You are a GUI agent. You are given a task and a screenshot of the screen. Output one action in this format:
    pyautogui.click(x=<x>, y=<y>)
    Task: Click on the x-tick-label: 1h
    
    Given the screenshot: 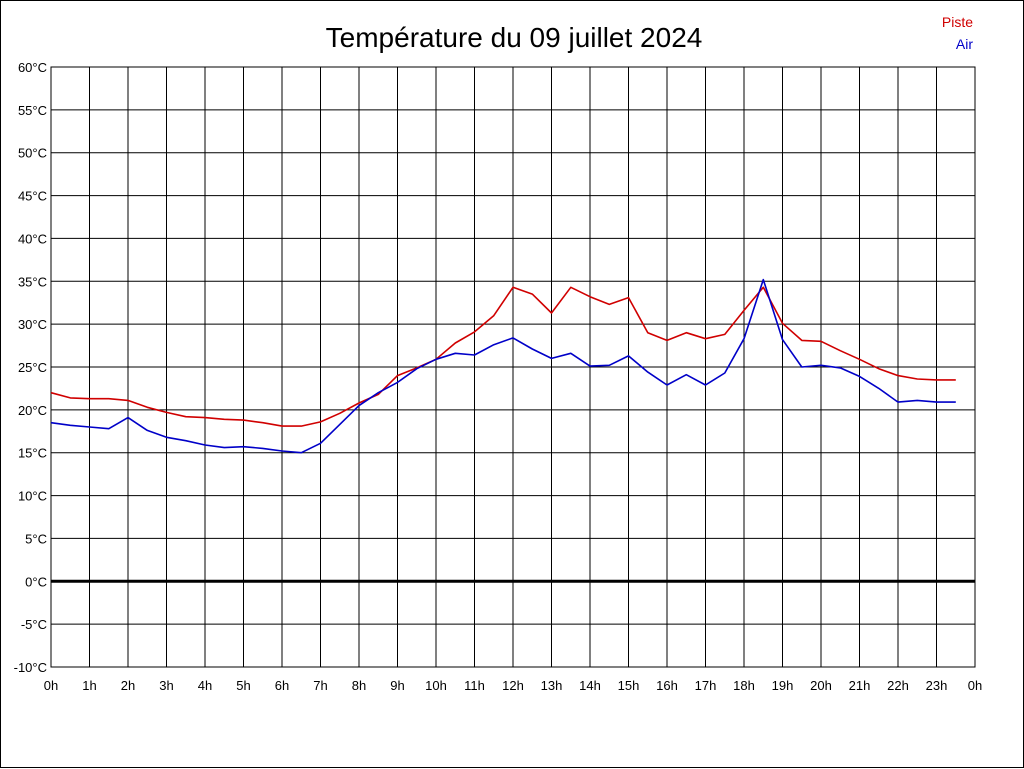 What is the action you would take?
    pyautogui.click(x=89, y=685)
    